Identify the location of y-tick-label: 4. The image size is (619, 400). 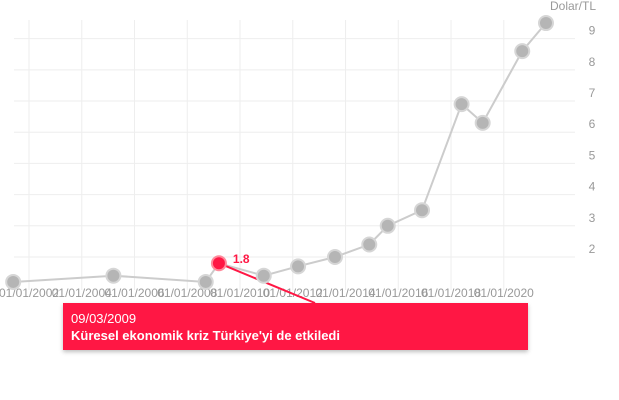
(592, 187).